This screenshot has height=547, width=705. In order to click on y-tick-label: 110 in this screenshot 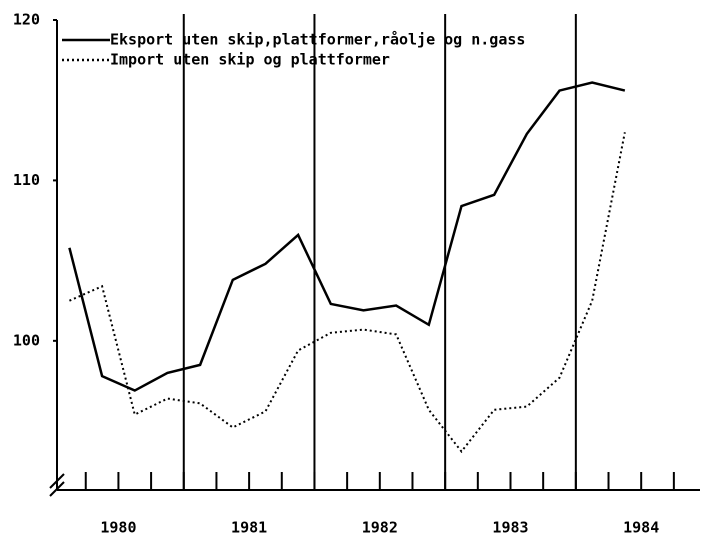, I will do `click(26, 180)`.